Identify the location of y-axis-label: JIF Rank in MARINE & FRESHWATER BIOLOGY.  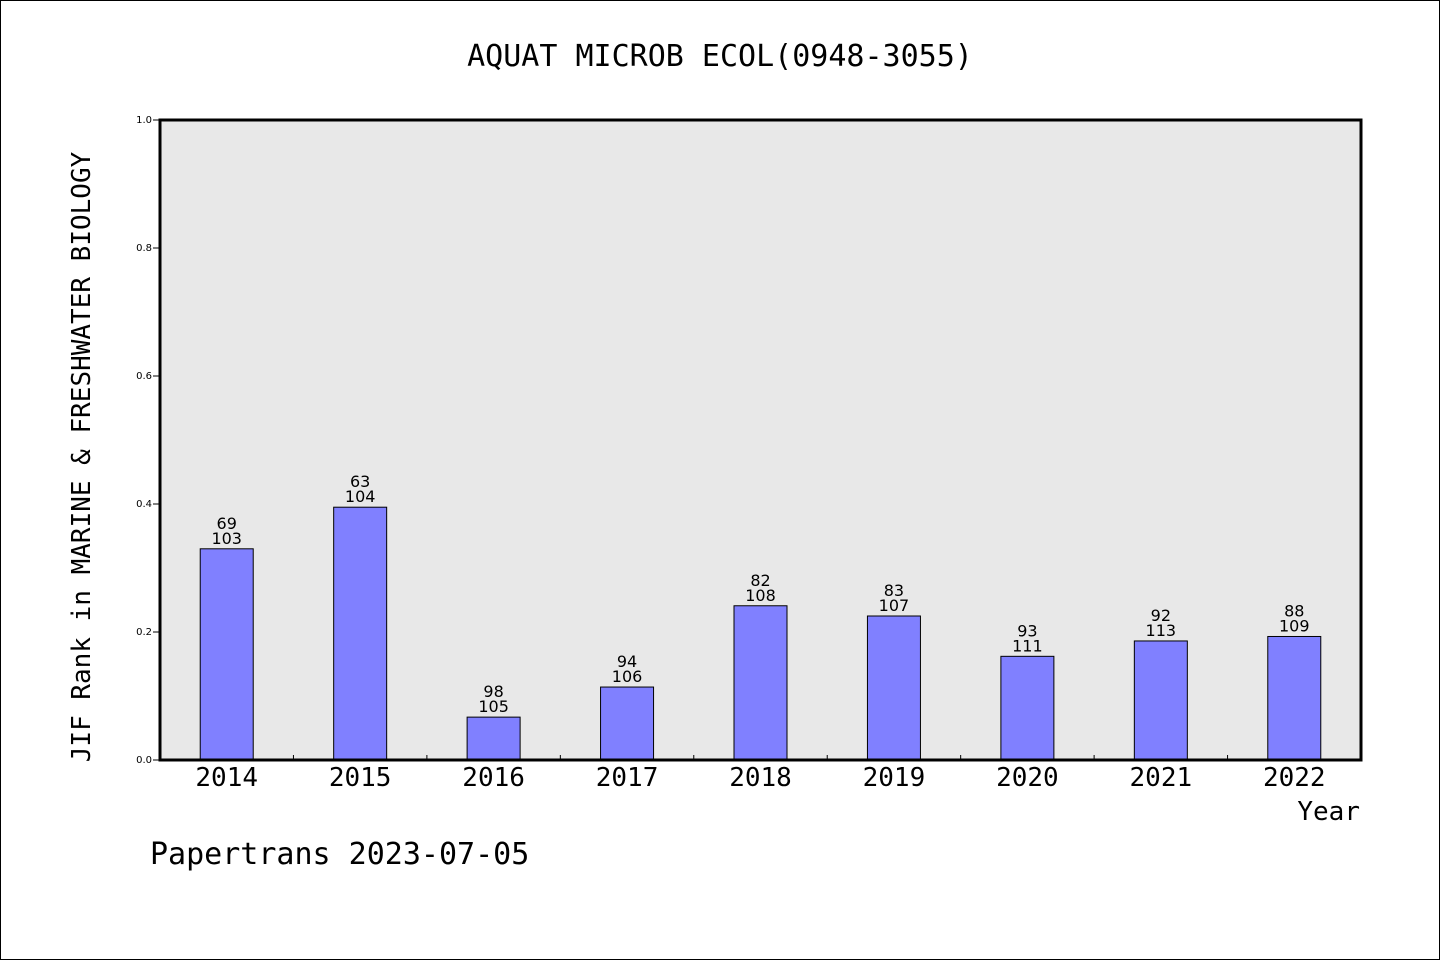
(82, 456).